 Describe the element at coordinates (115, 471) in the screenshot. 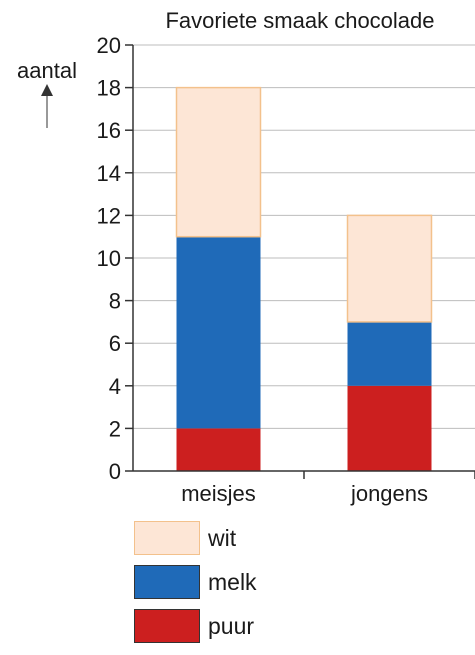

I see `y-tick-label: 0` at that location.